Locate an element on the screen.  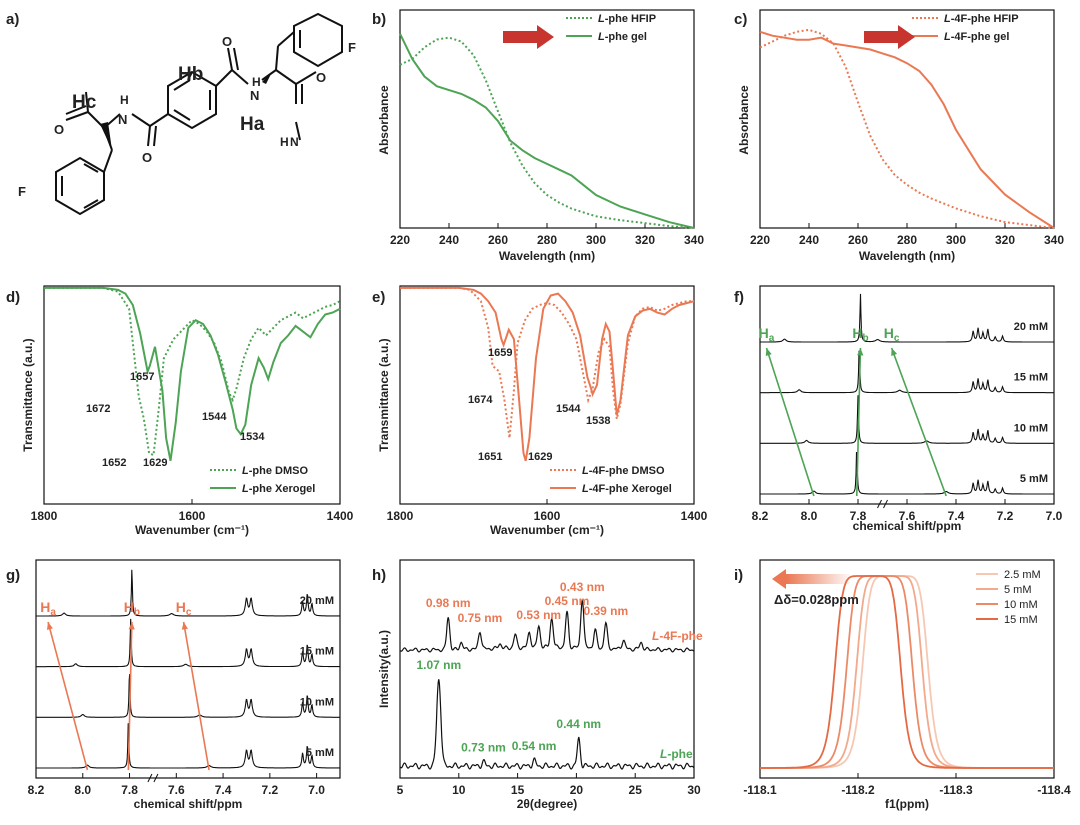
atom-hb: Hb is located at coordinates (190, 74).